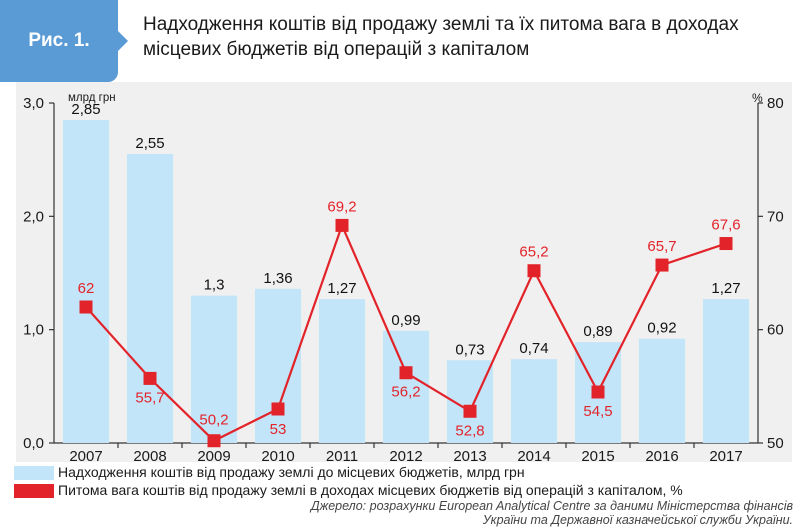 This screenshot has height=531, width=803. What do you see at coordinates (405, 320) in the screenshot?
I see `bar-data-label: 0,99` at bounding box center [405, 320].